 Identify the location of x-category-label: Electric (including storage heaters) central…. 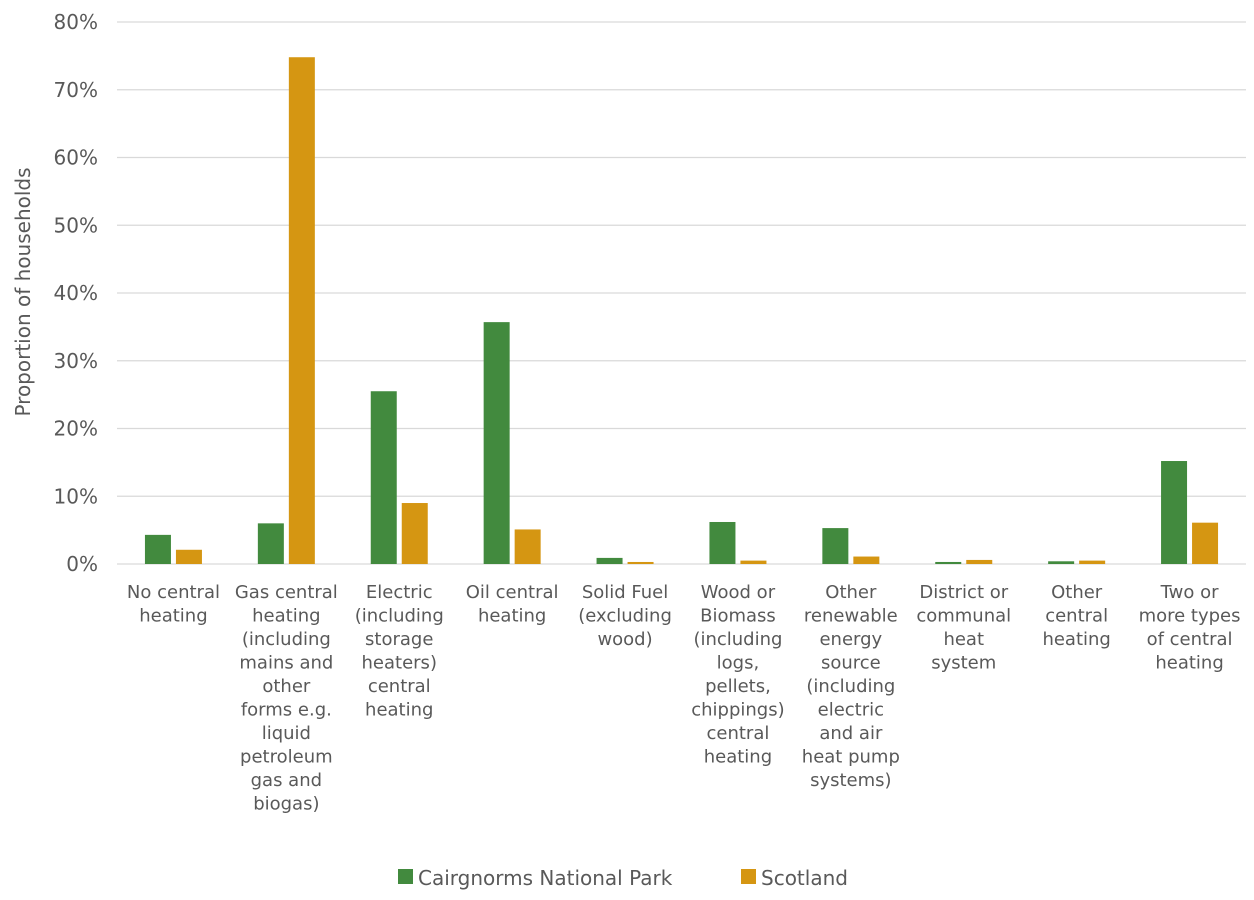
(399, 651).